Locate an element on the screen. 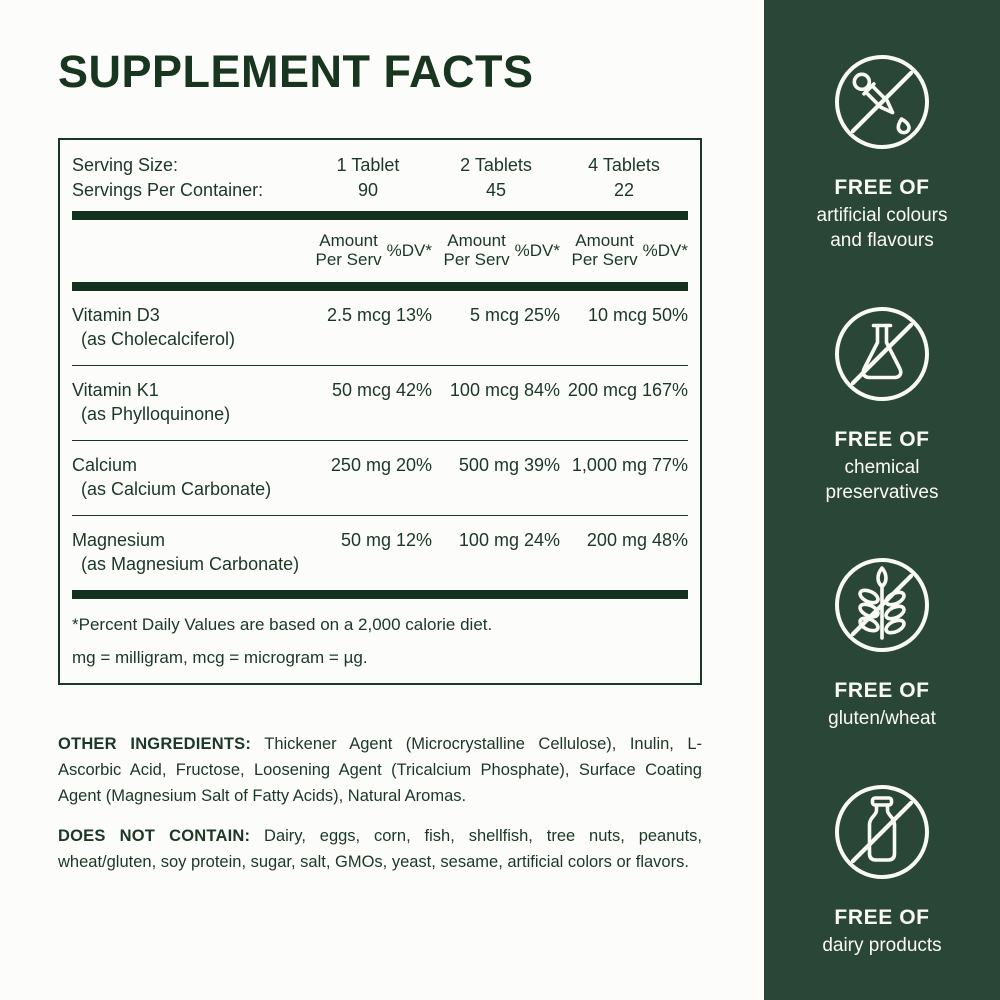 This screenshot has width=1000, height=1000. nutrient-name: Vitamin D3 is located at coordinates (116, 315).